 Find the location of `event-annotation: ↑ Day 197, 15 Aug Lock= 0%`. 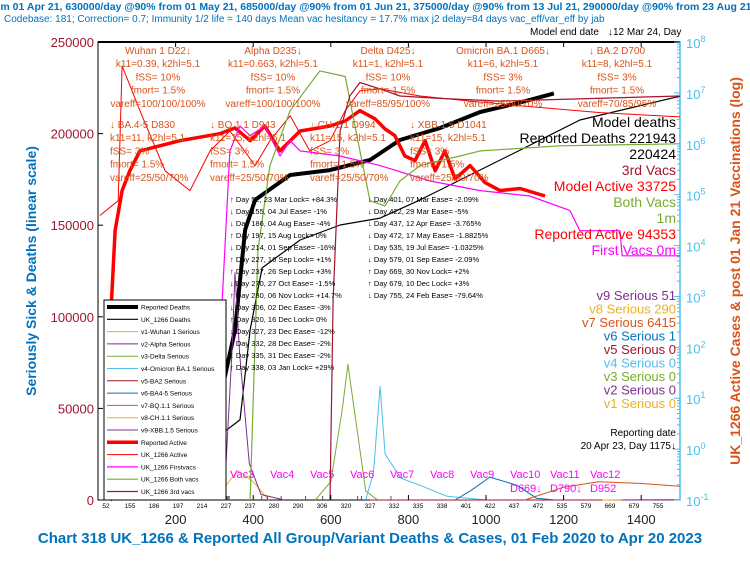

event-annotation: ↑ Day 197, 15 Aug Lock= 0% is located at coordinates (278, 235).